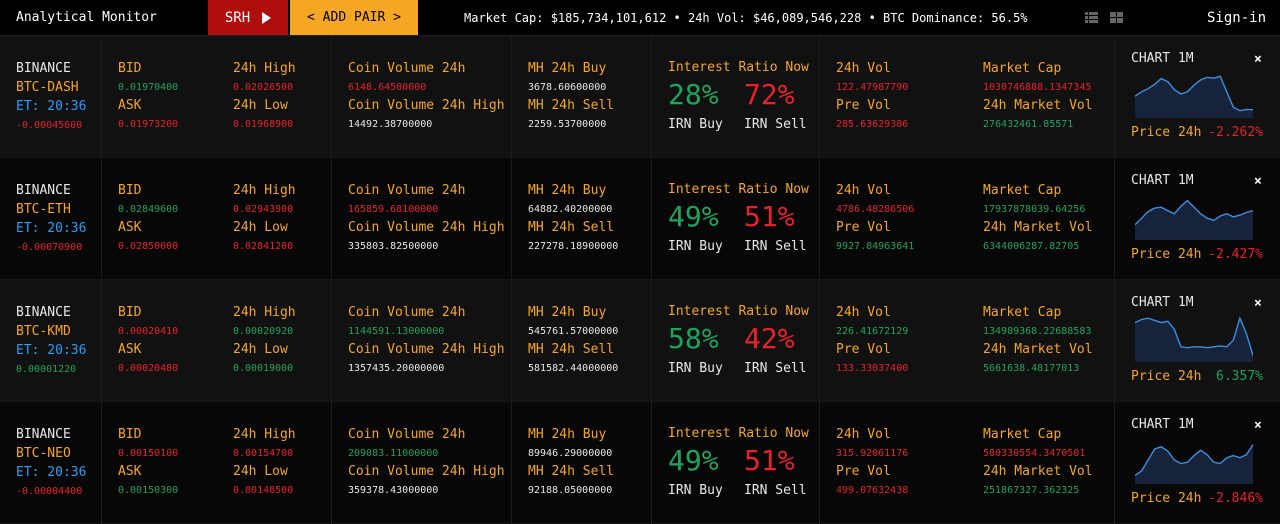 The height and width of the screenshot is (524, 1280). What do you see at coordinates (1237, 18) in the screenshot?
I see `sign-in-link: Sign-in` at bounding box center [1237, 18].